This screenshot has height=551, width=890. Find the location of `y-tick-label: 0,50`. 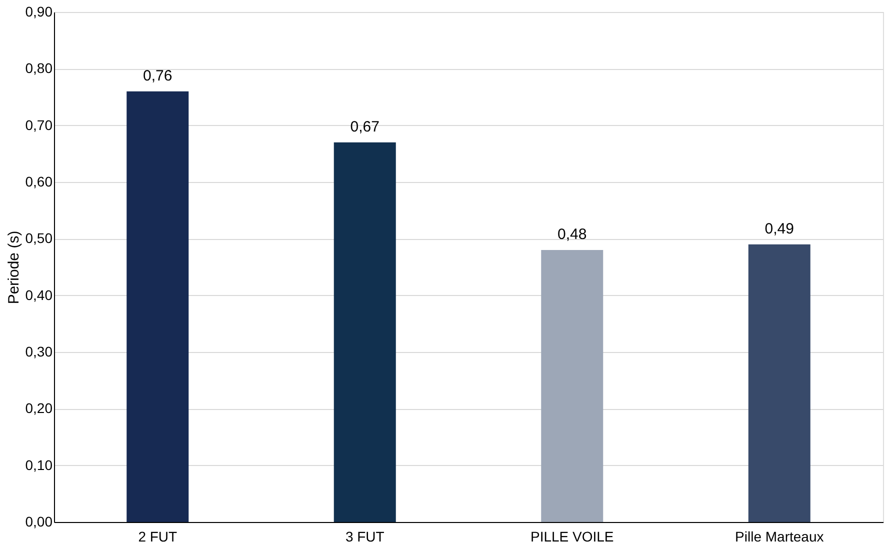

y-tick-label: 0,50 is located at coordinates (39, 238).